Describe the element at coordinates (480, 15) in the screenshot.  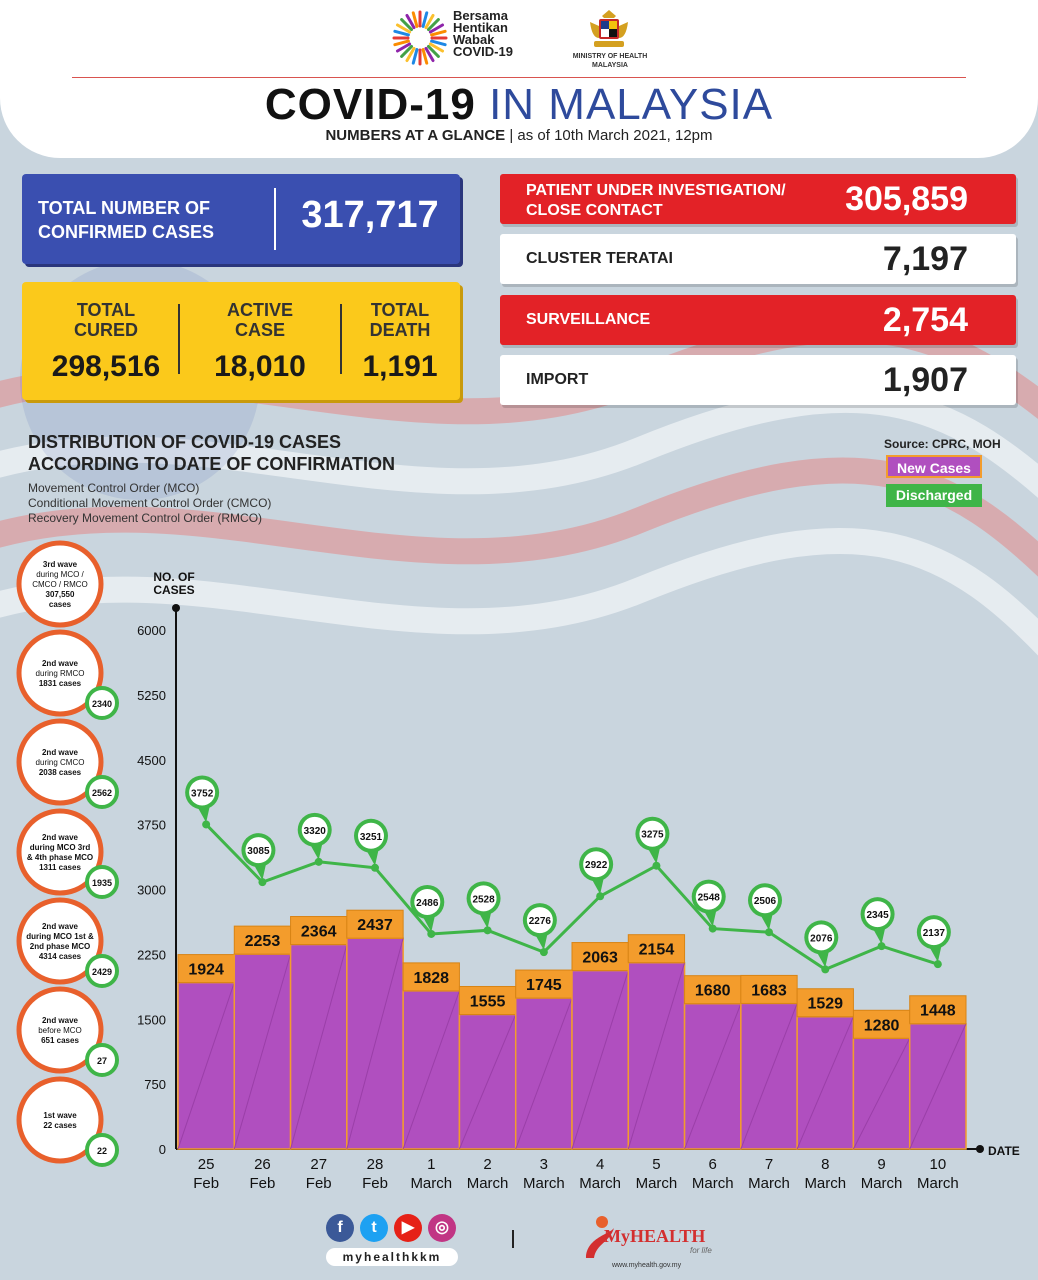
I see `campaign-line-1: Bersama` at that location.